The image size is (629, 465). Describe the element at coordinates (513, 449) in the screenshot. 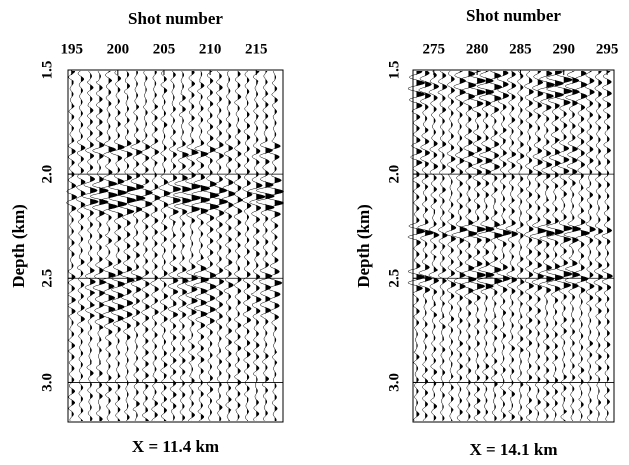

I see `caption: X = 14.1 km` at that location.